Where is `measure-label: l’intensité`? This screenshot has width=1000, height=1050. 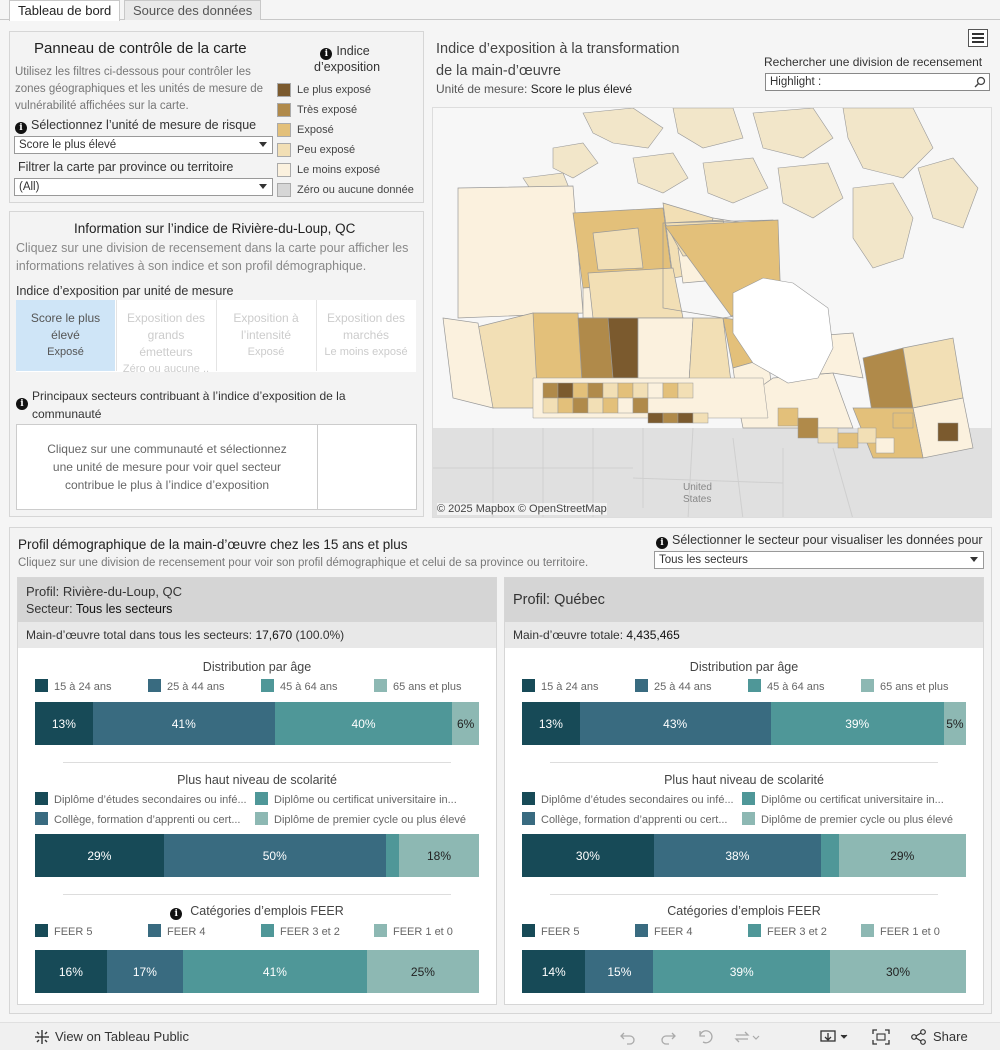
measure-label: l’intensité is located at coordinates (266, 335).